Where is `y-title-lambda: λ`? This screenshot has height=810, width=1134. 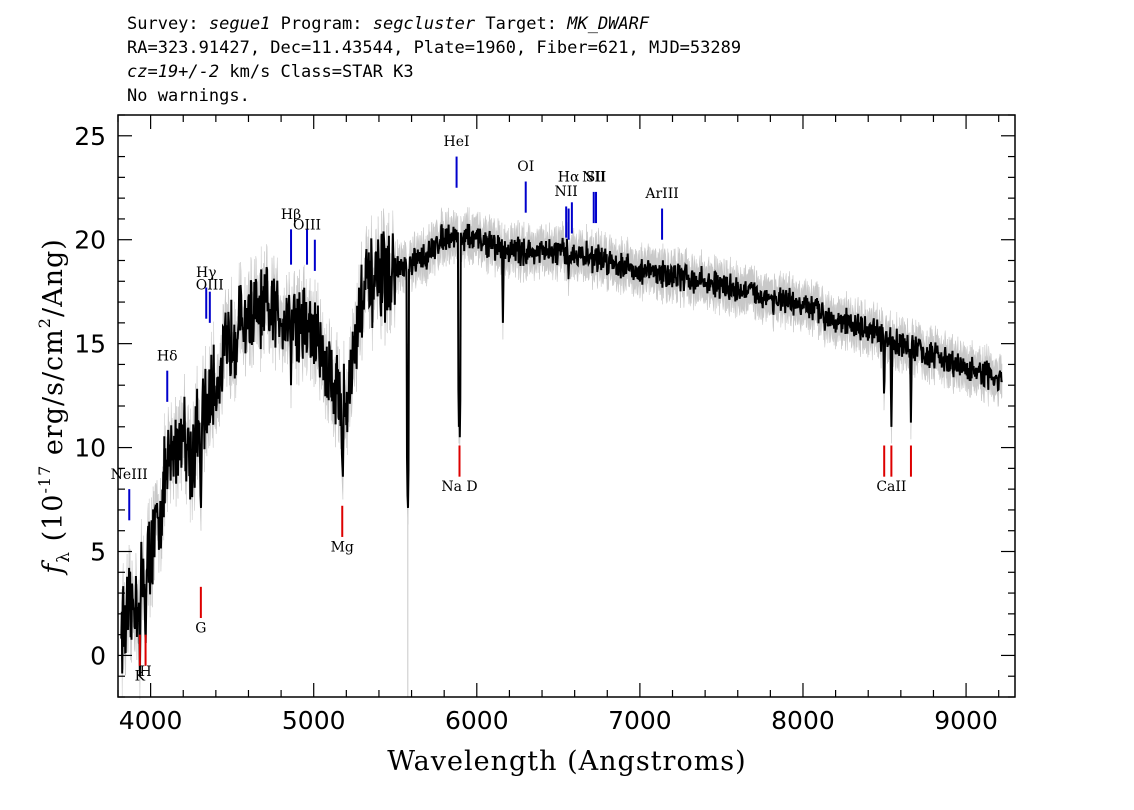 y-title-lambda: λ is located at coordinates (64, 557).